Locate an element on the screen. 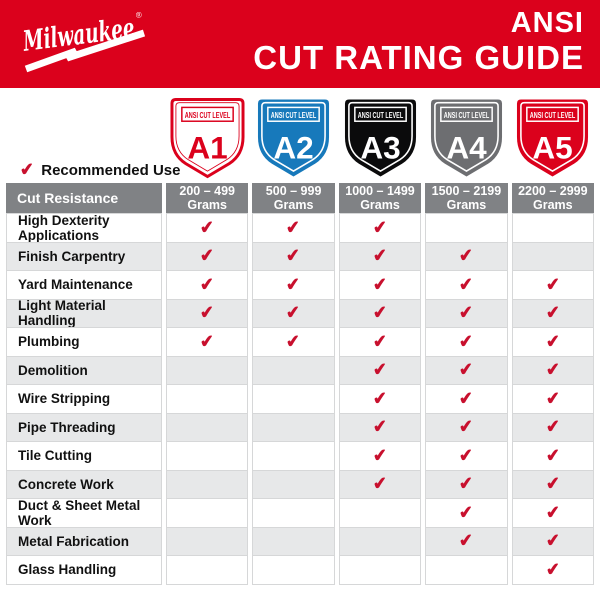  row-label: Pipe Threading is located at coordinates (84, 427).